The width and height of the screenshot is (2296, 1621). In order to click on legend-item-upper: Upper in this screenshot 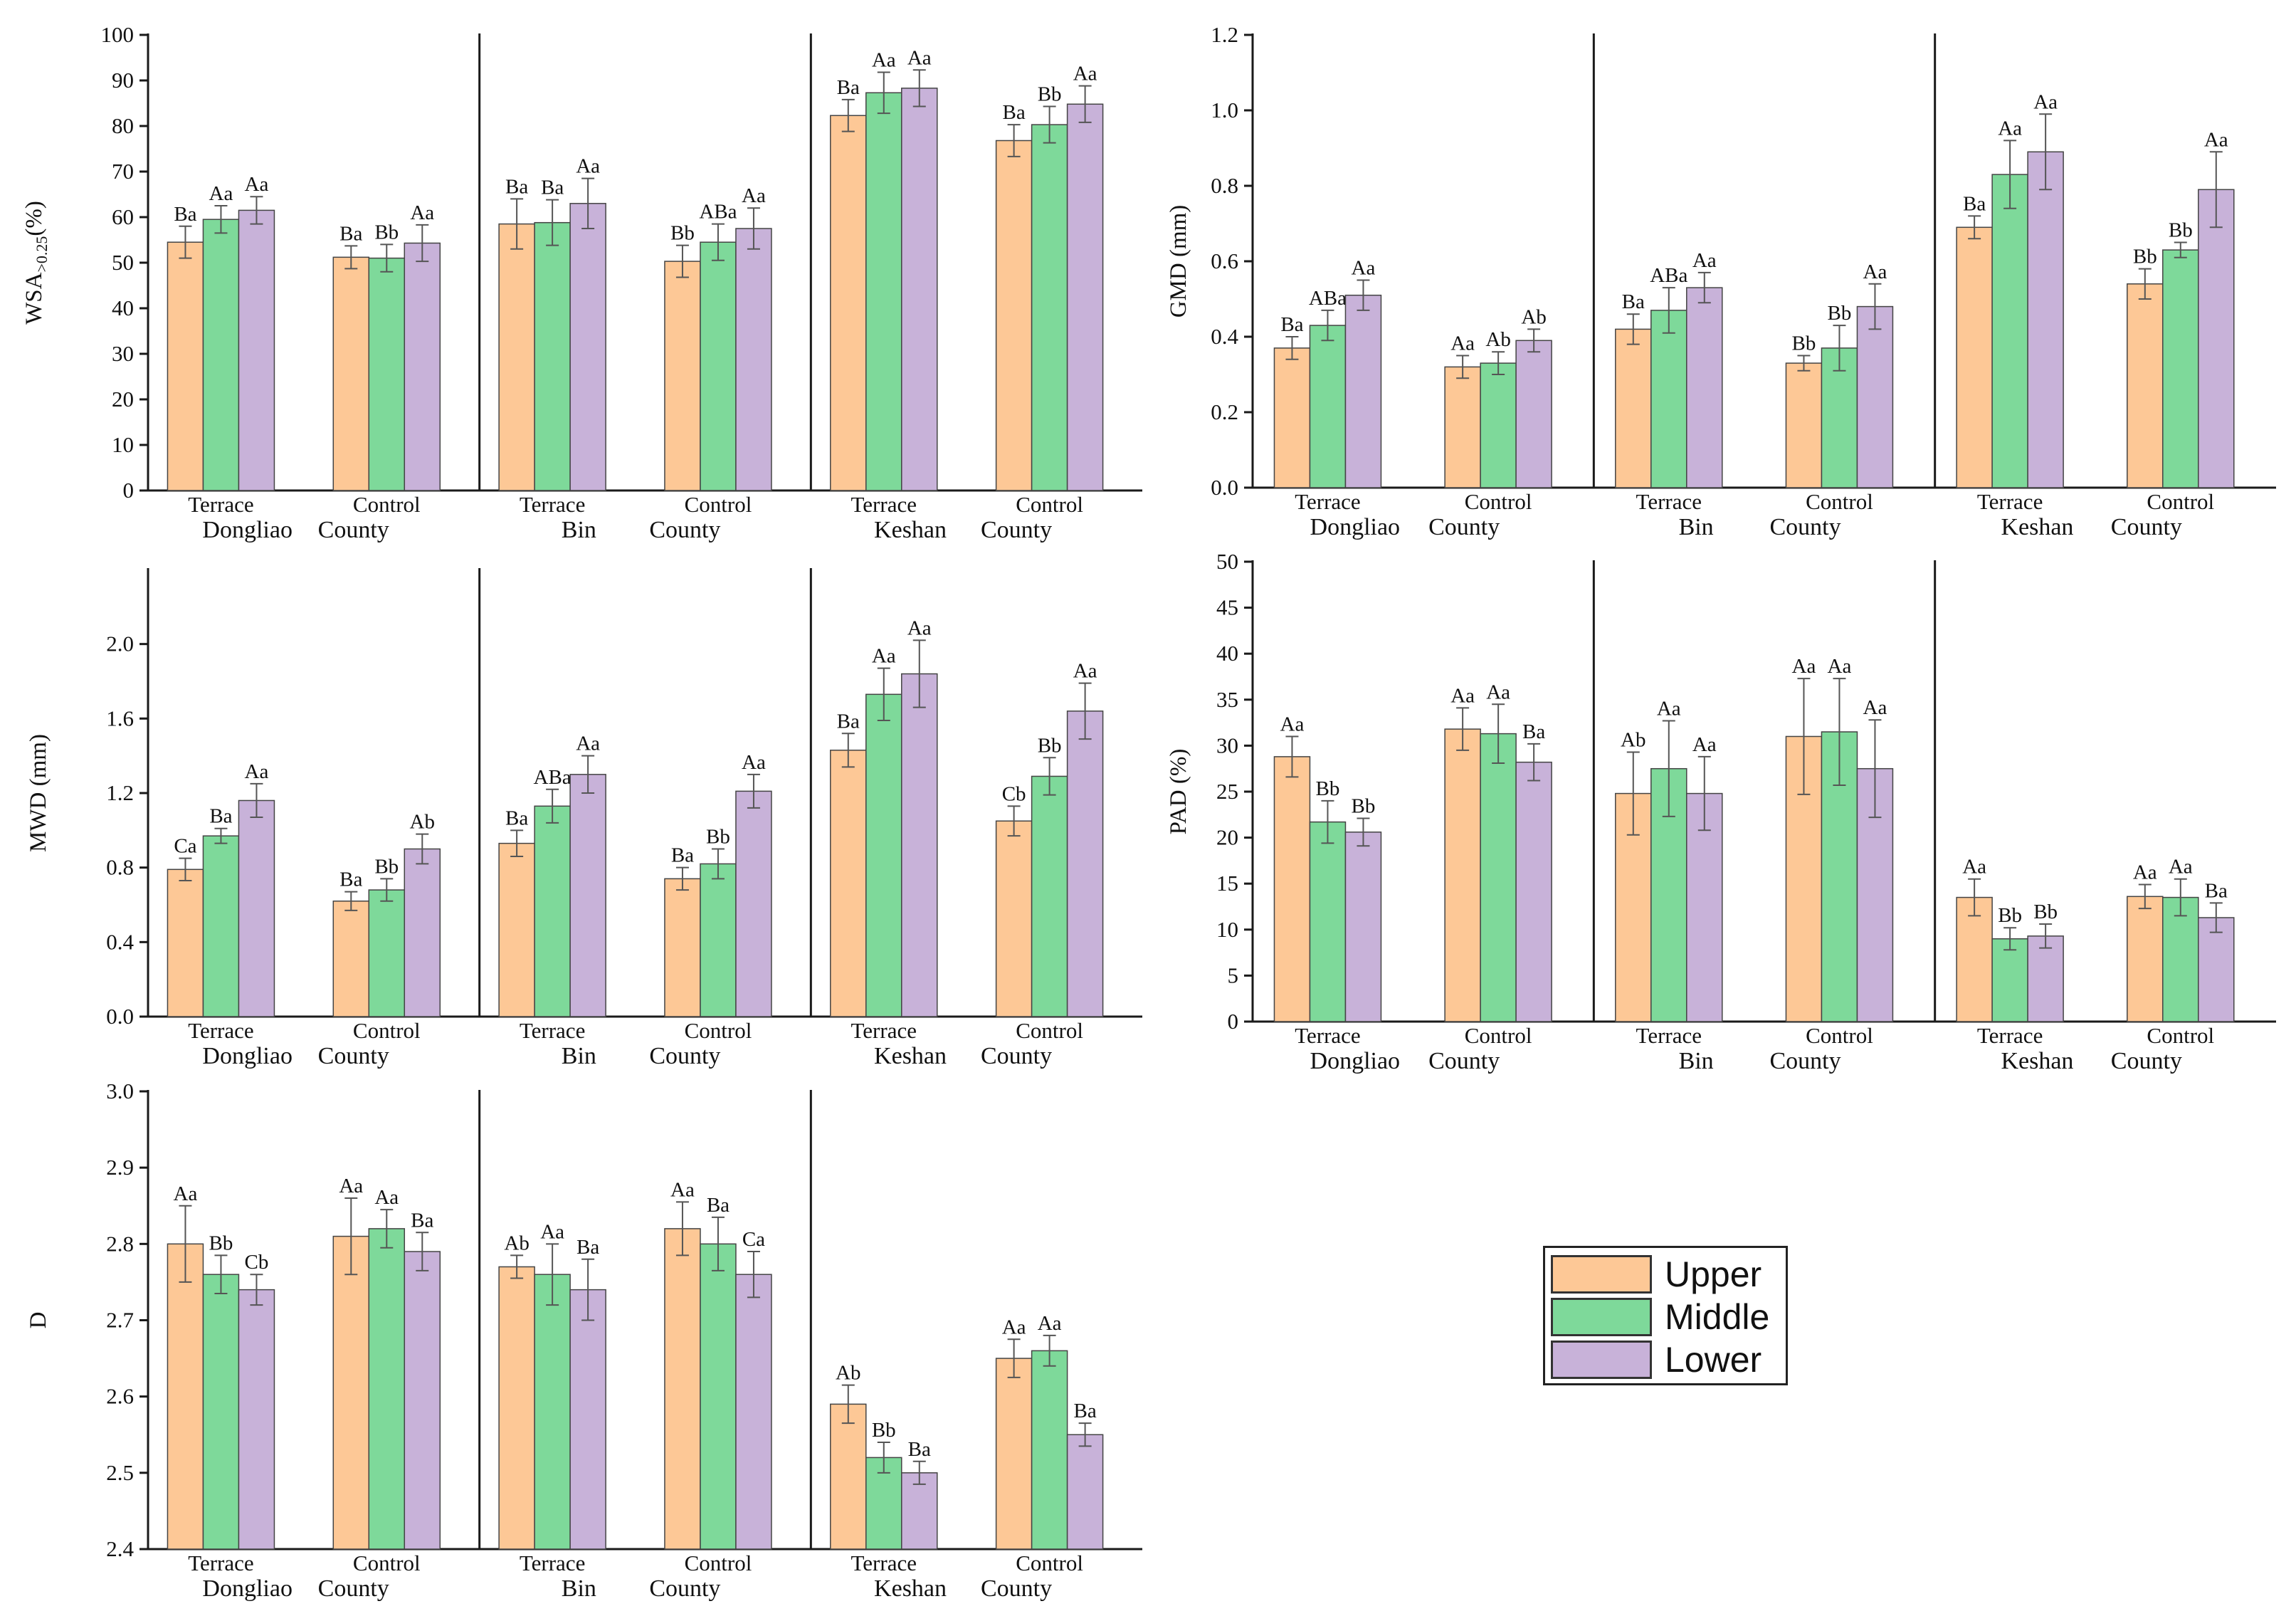, I will do `click(1668, 1275)`.